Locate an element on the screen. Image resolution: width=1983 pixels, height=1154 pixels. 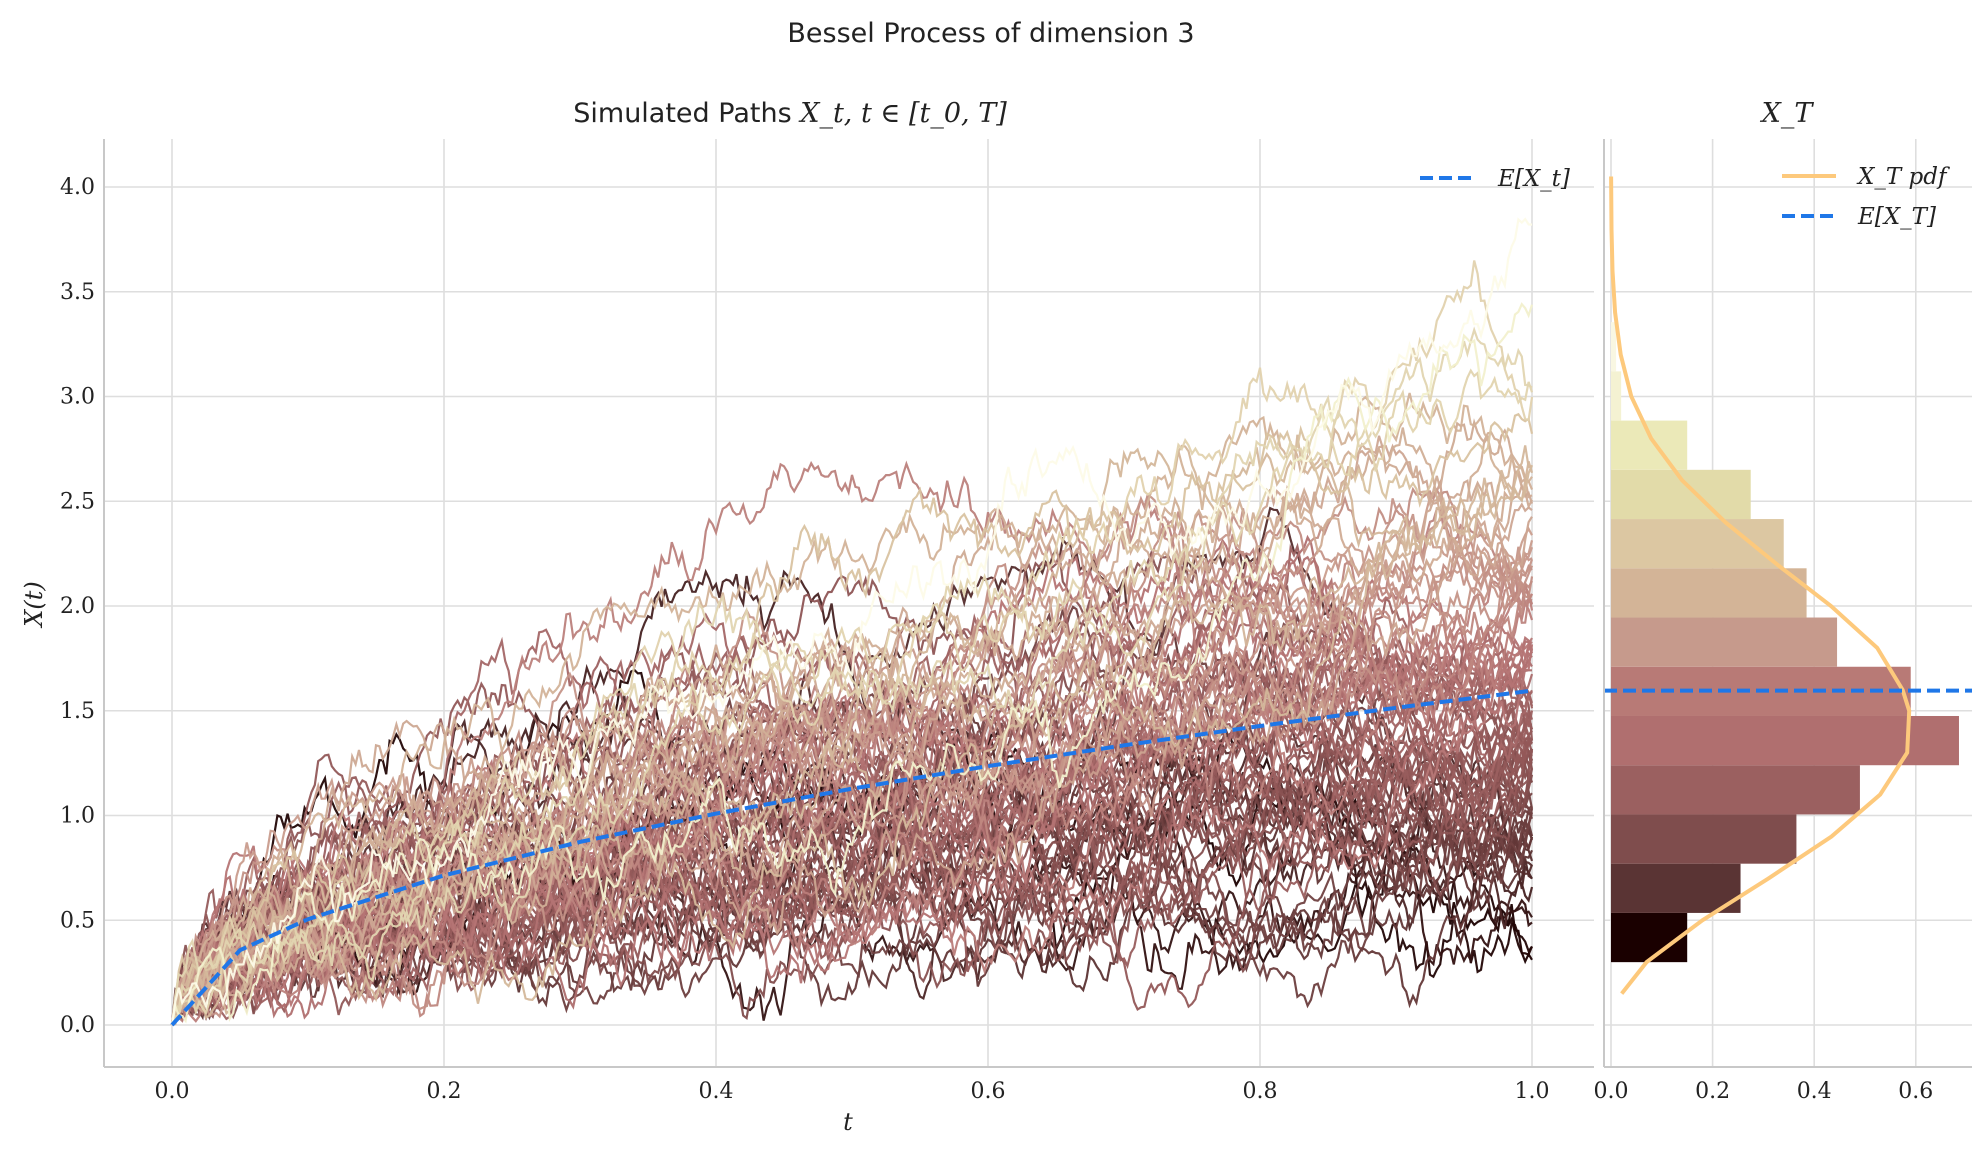
side-title: X_T is located at coordinates (1787, 113).